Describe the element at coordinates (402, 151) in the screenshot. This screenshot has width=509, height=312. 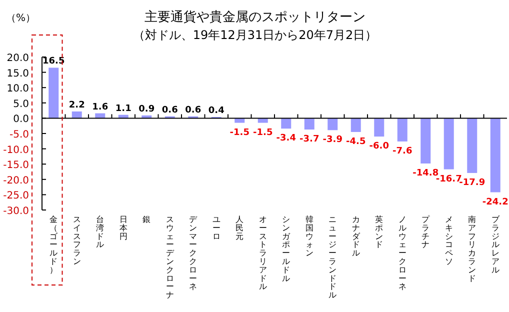
I see `data-label: -7.6` at that location.